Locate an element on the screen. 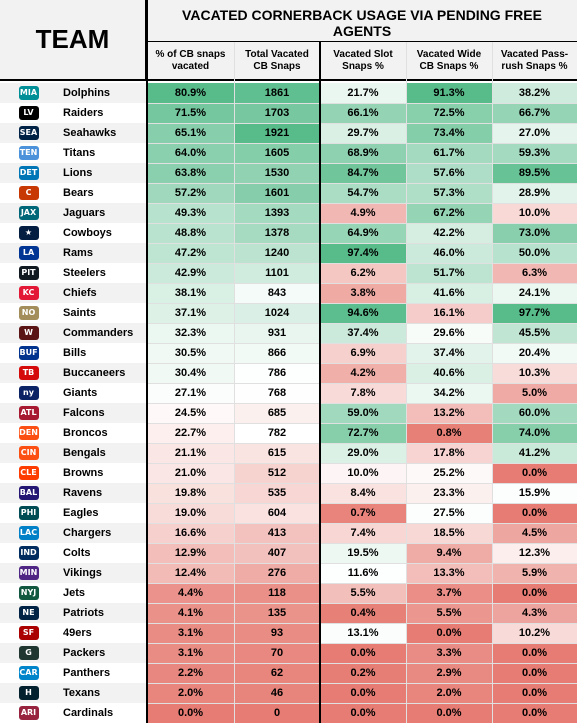  pass-rush-snaps-pct-cell: 6.3% is located at coordinates (534, 273).